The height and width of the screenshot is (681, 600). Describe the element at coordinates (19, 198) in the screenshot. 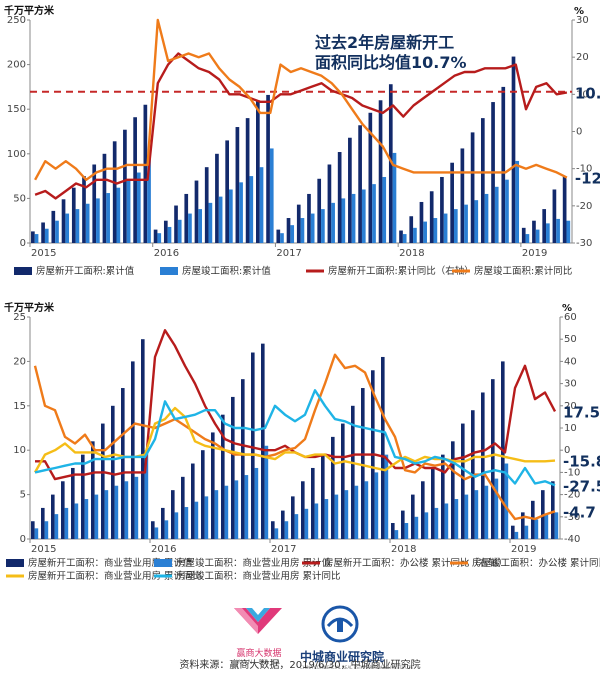

I see `left-tick-label: 50` at that location.